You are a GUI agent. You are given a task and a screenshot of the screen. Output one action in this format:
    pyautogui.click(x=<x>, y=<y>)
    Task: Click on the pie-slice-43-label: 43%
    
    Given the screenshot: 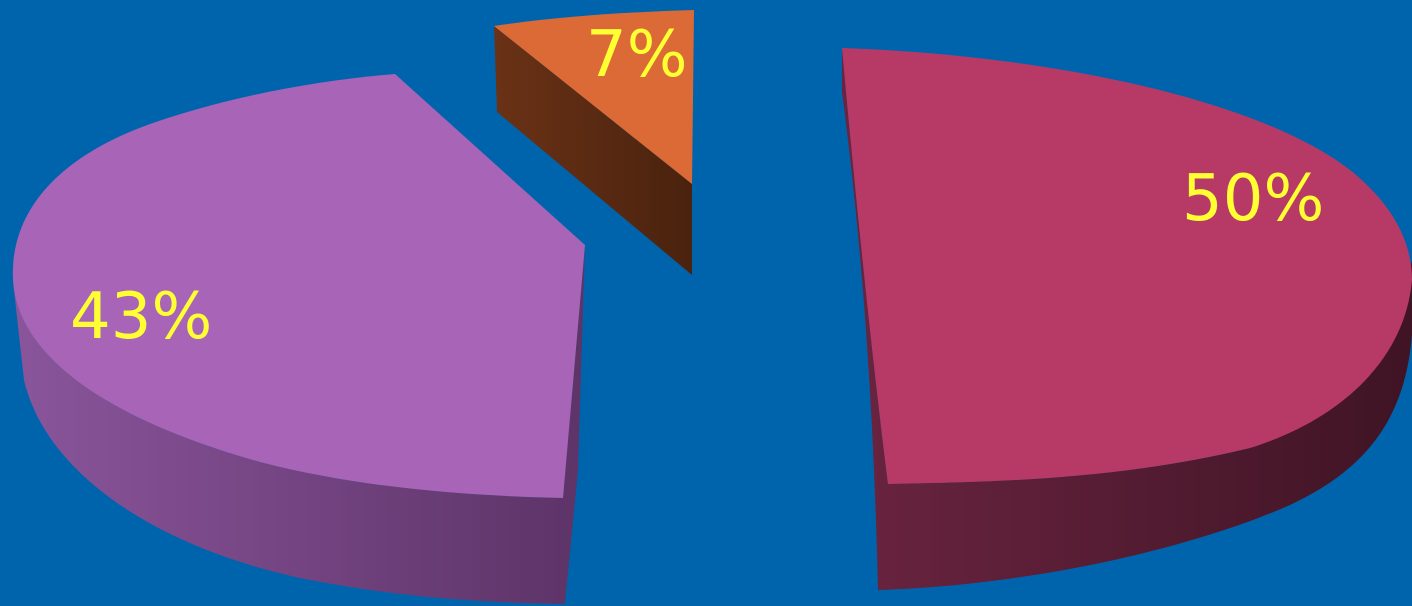 What is the action you would take?
    pyautogui.click(x=141, y=317)
    